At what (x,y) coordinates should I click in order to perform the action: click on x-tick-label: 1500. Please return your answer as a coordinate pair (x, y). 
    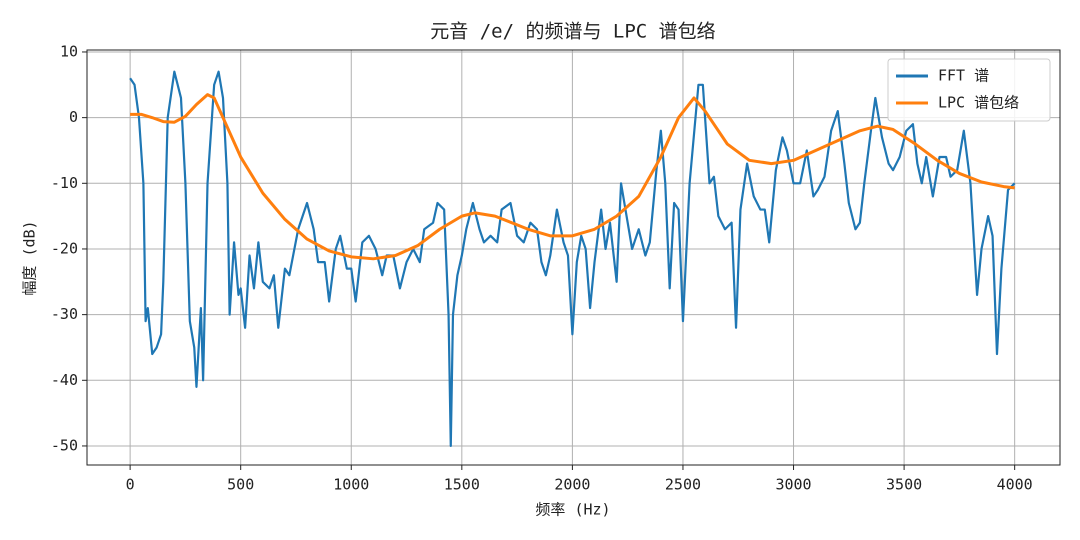
    Looking at the image, I should click on (462, 485).